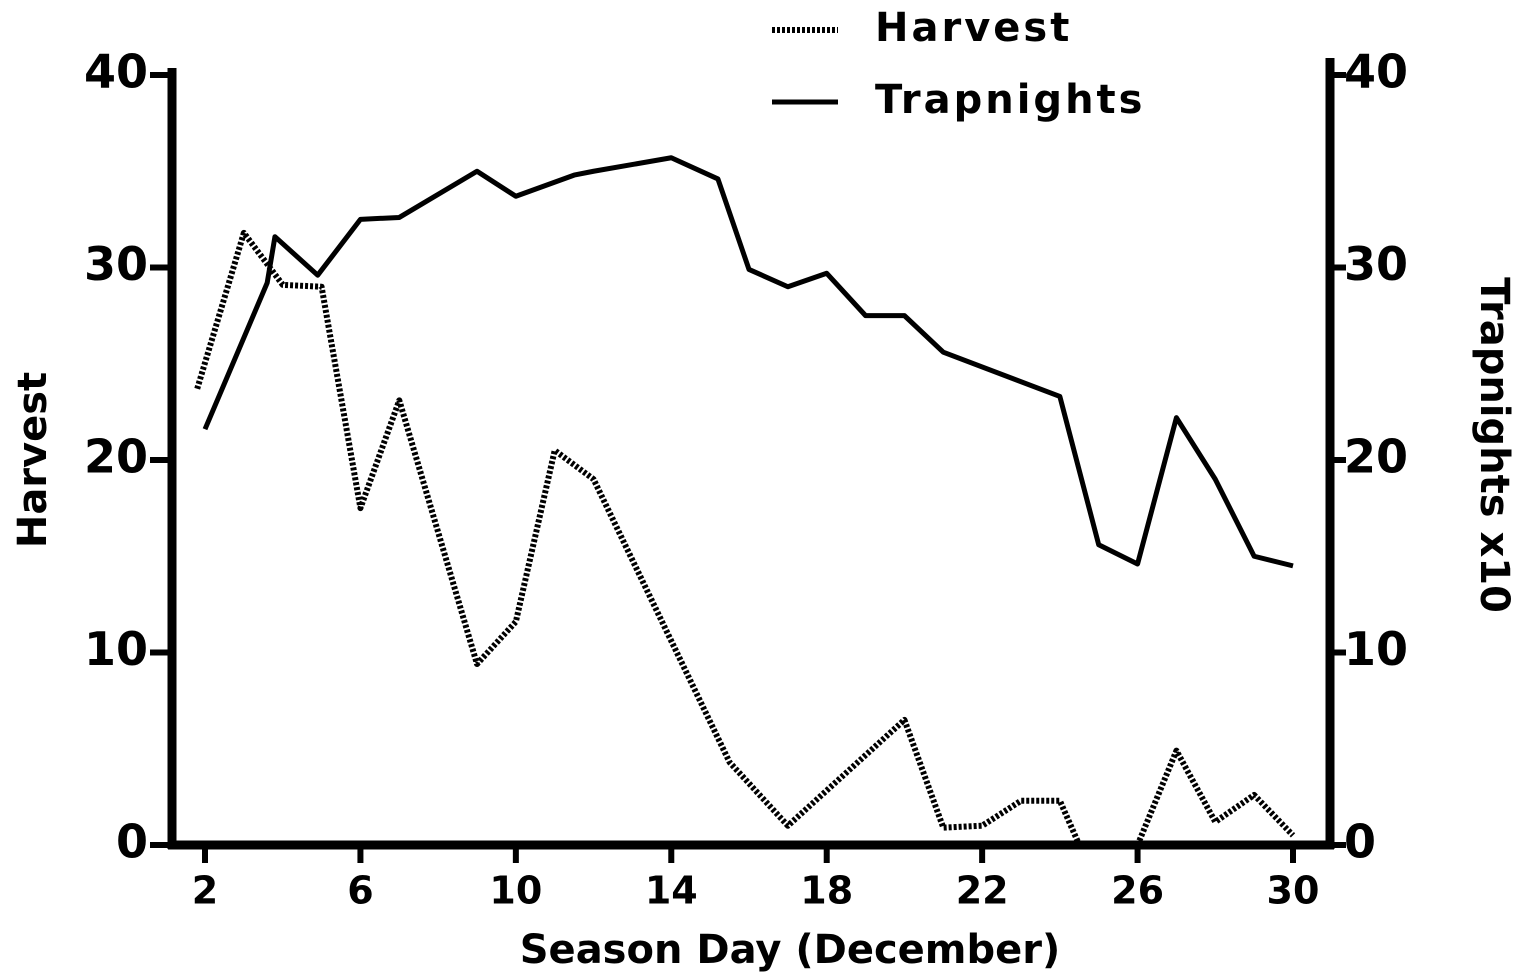  What do you see at coordinates (1293, 891) in the screenshot?
I see `x-tick-label: 30` at bounding box center [1293, 891].